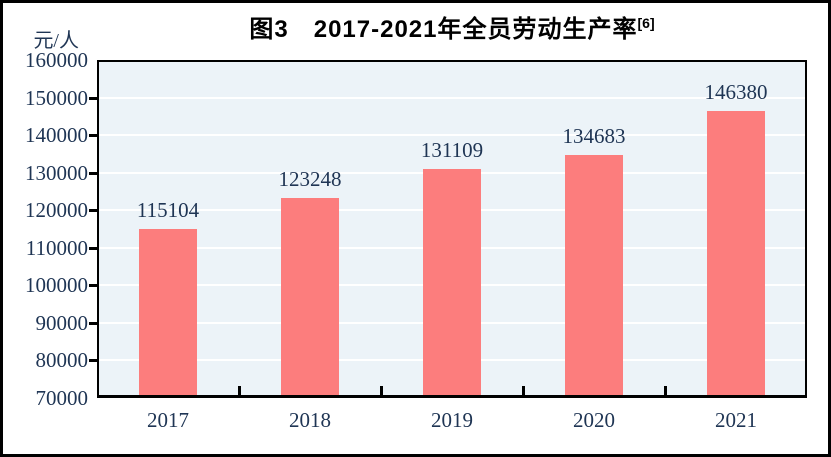 This screenshot has width=831, height=457. What do you see at coordinates (56, 60) in the screenshot?
I see `y-axis-tick-label: 160000` at bounding box center [56, 60].